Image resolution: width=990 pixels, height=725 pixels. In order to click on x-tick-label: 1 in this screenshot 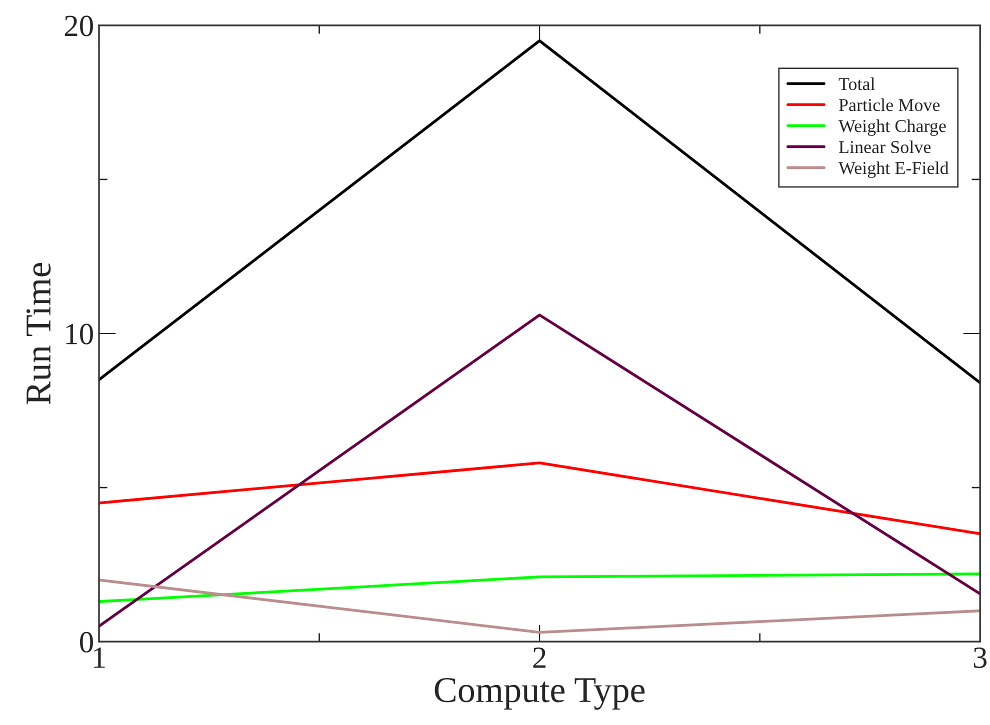, I will do `click(99, 658)`.